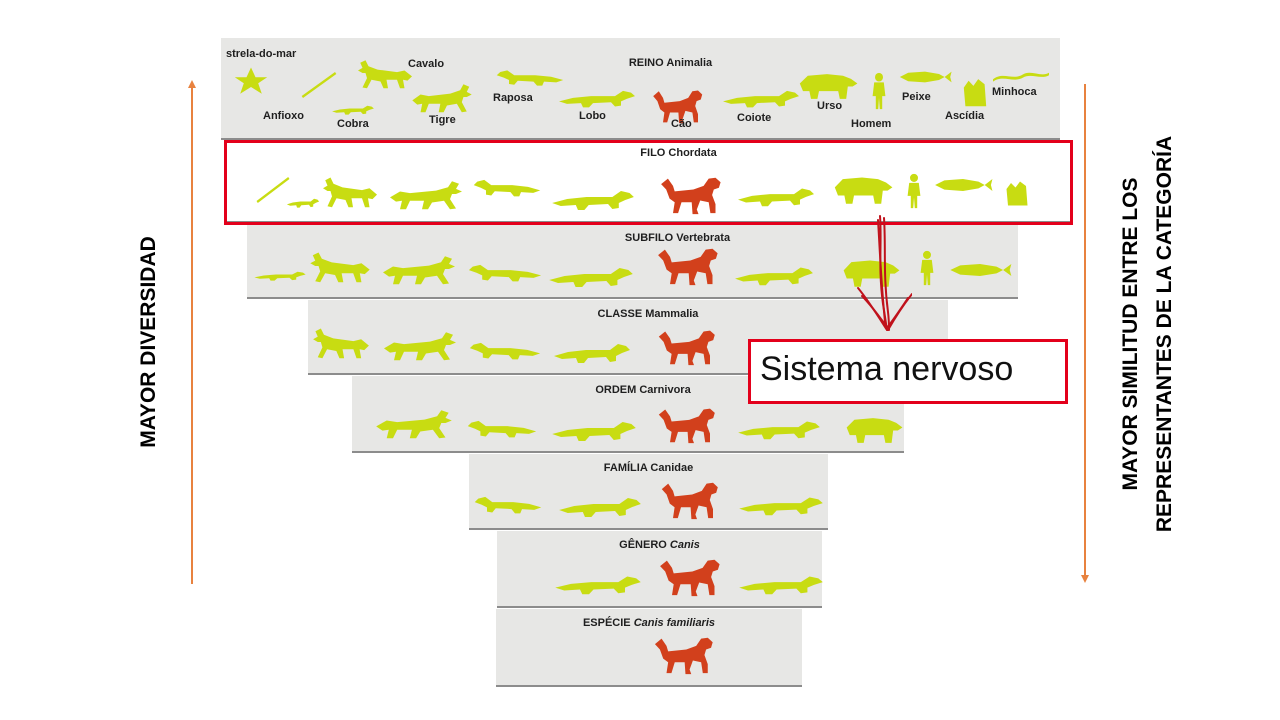 The height and width of the screenshot is (720, 1280). I want to click on animal-label: Coiote, so click(754, 118).